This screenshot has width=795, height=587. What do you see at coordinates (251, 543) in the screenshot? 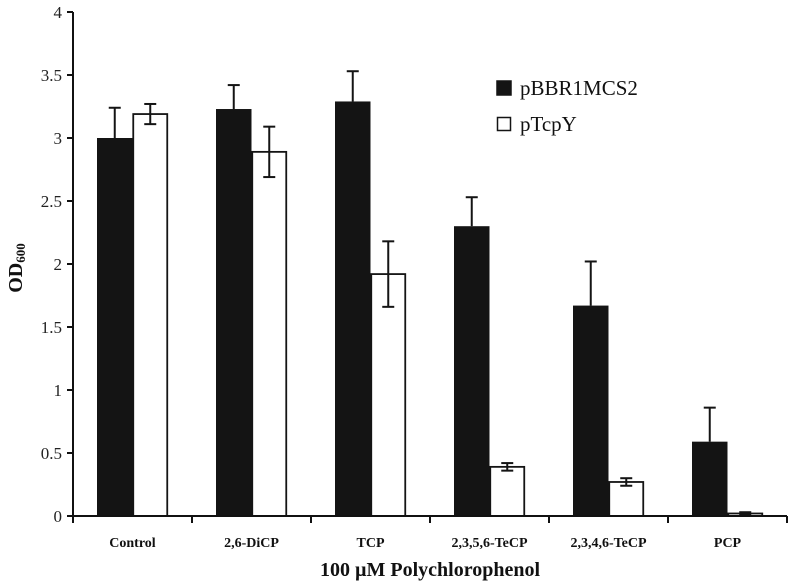
I see `x-category-label: 2,6-DiCP` at bounding box center [251, 543].